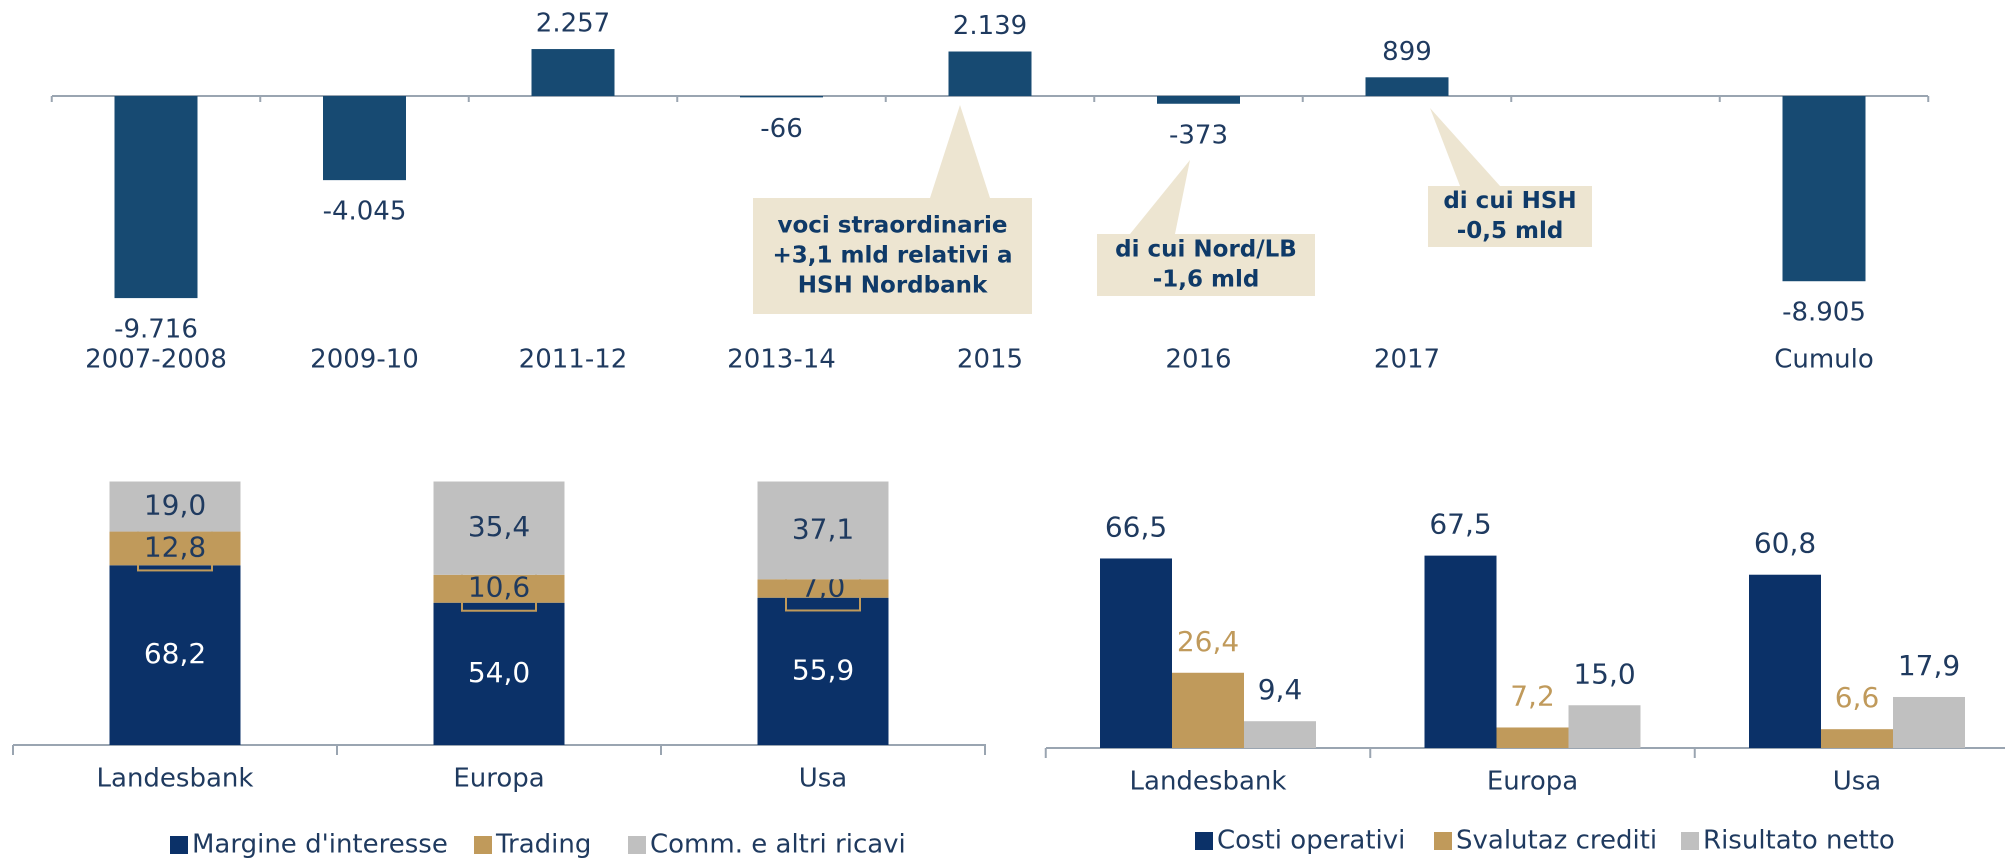  Describe the element at coordinates (1857, 697) in the screenshot. I see `value-label: 6,6` at that location.